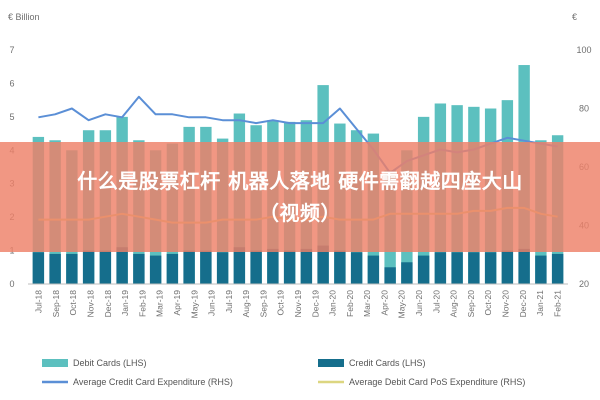 Image resolution: width=600 pixels, height=400 pixels. I want to click on x-tick-label: Mar-19, so click(160, 303).